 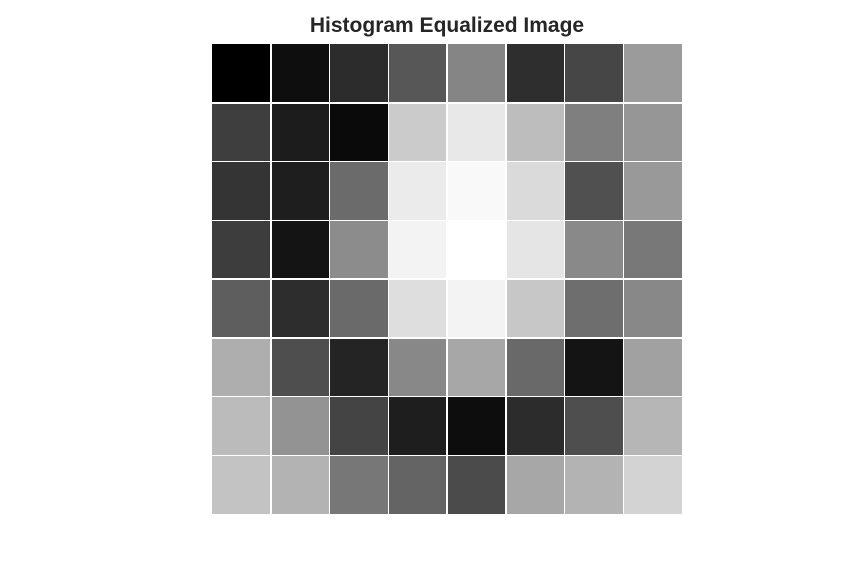 What do you see at coordinates (447, 25) in the screenshot?
I see `chart-title: Histogram Equalized Image` at bounding box center [447, 25].